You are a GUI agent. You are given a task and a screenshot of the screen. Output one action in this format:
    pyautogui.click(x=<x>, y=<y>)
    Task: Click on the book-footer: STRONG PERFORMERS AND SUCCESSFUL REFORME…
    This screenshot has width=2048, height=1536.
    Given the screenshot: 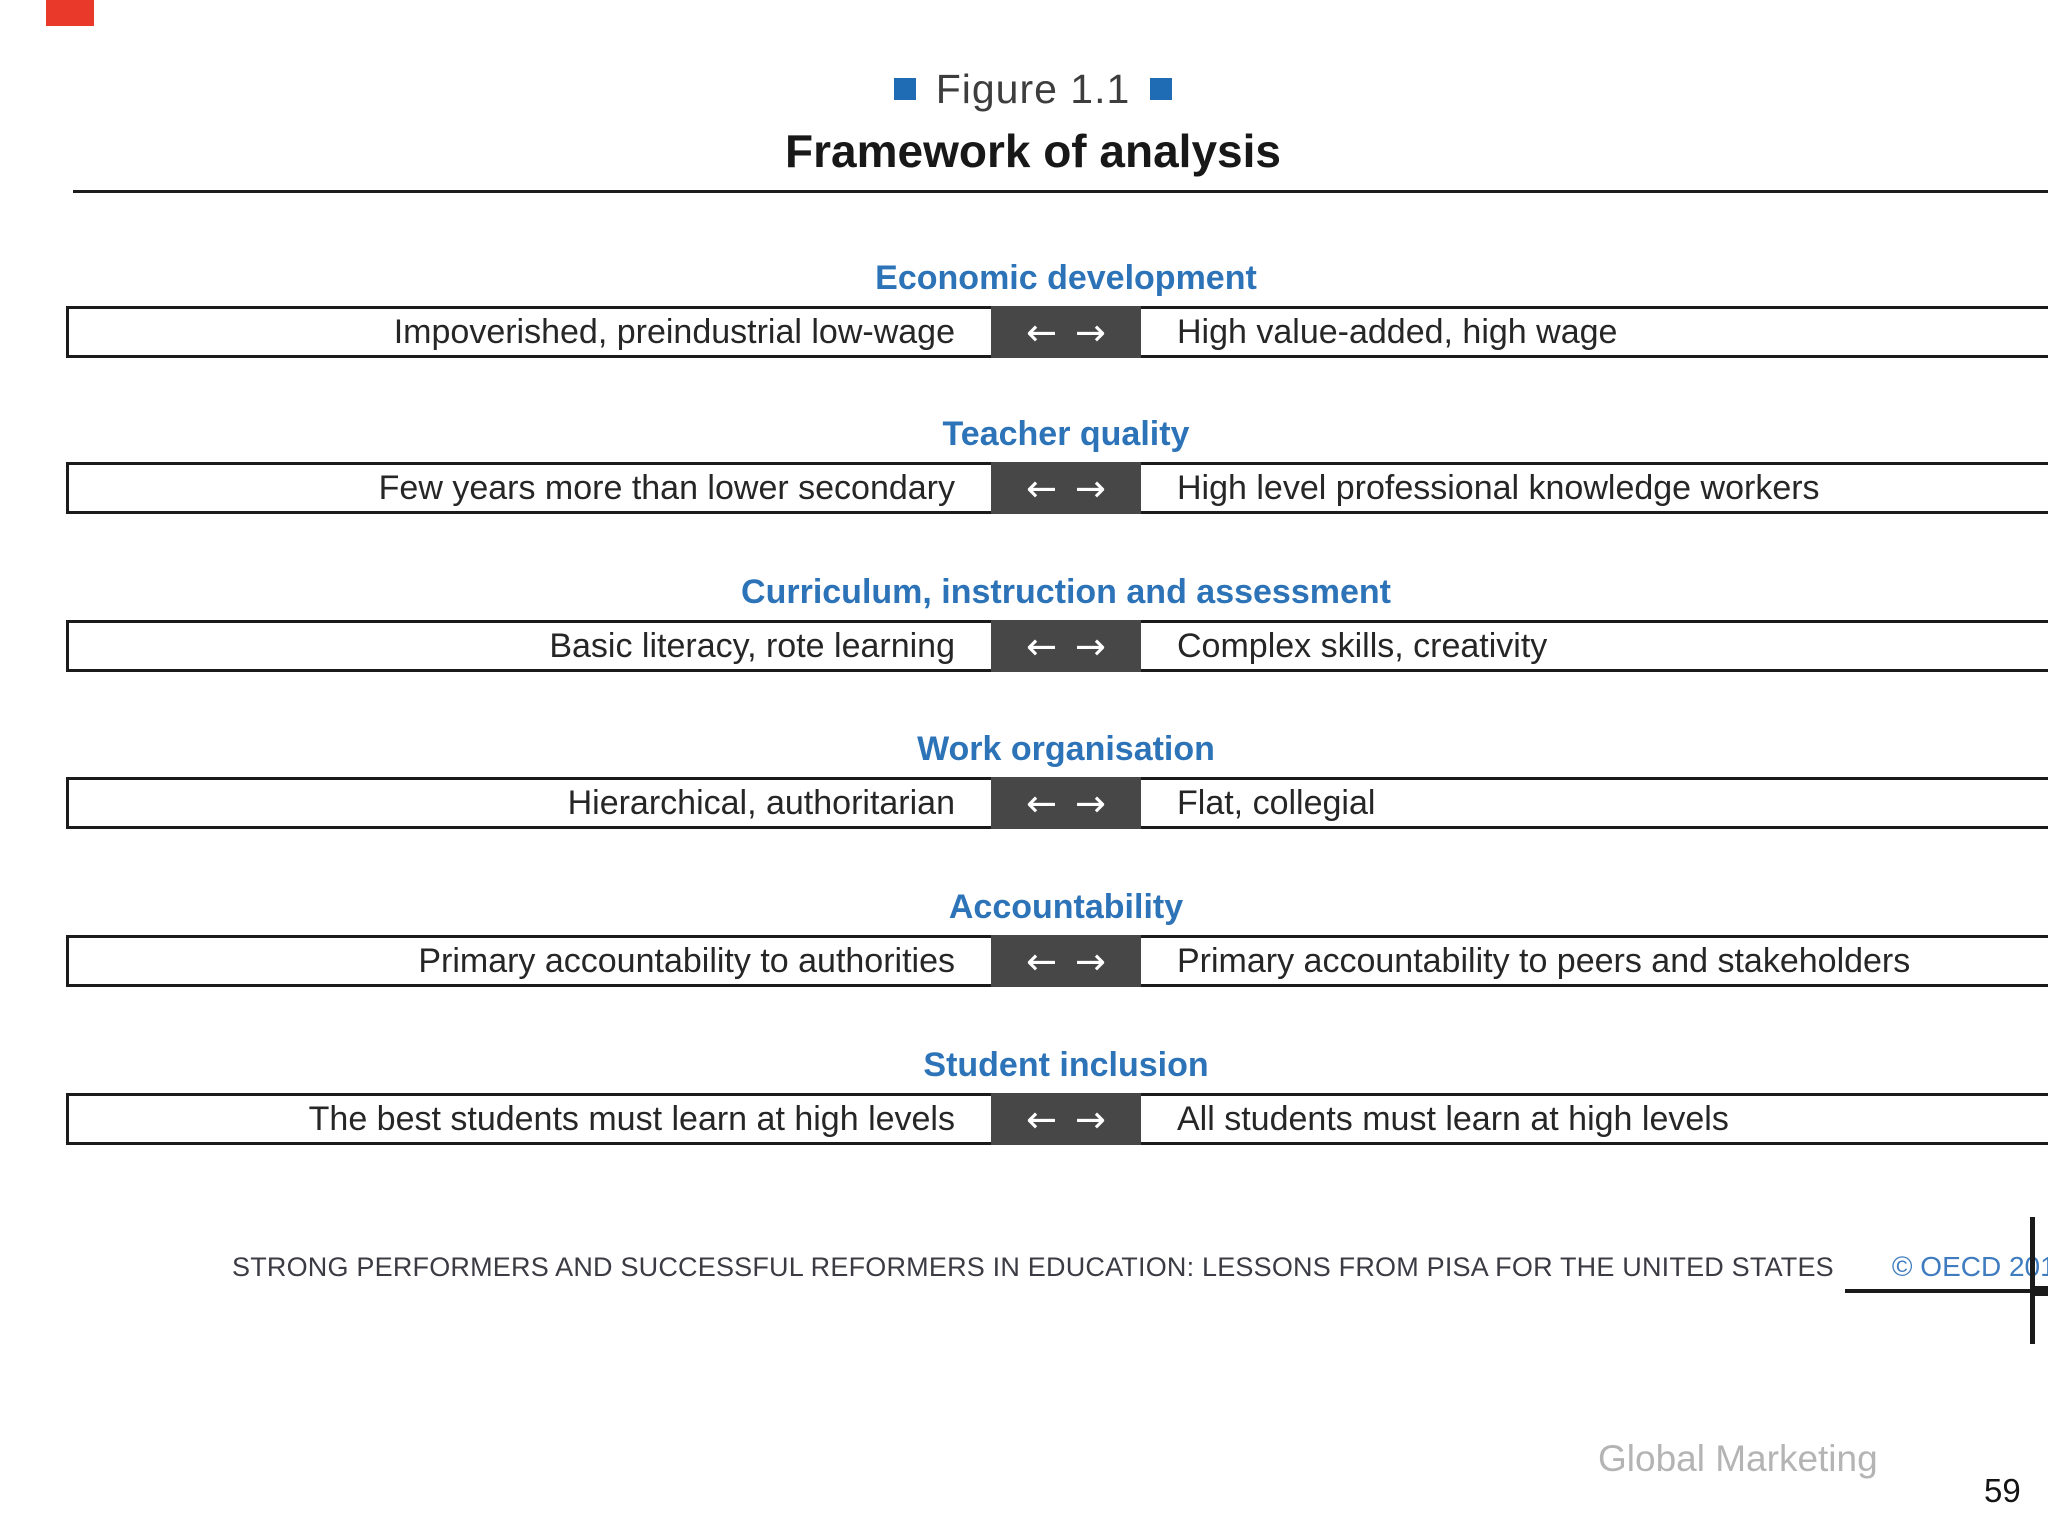 What is the action you would take?
    pyautogui.click(x=1140, y=1267)
    